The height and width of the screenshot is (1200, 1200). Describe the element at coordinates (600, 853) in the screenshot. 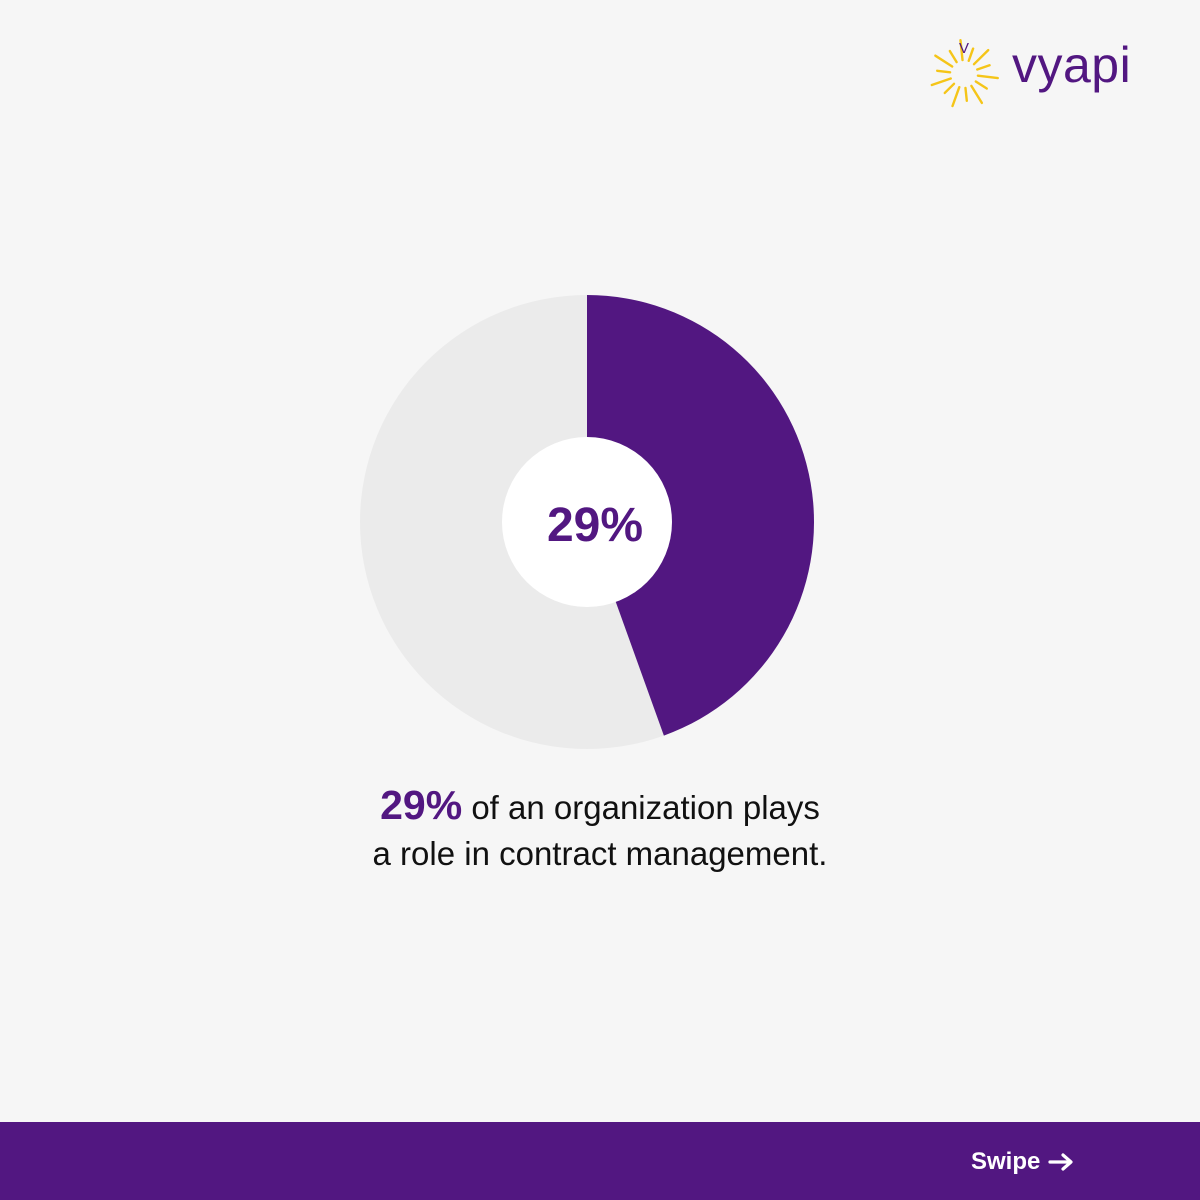

I see `caption-line-2: a role in contract management.` at that location.